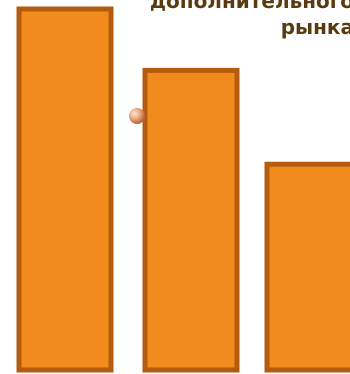 Image resolution: width=350 pixels, height=374 pixels. Describe the element at coordinates (249, 6) in the screenshot. I see `chart-title-line-1: дополнительного` at that location.